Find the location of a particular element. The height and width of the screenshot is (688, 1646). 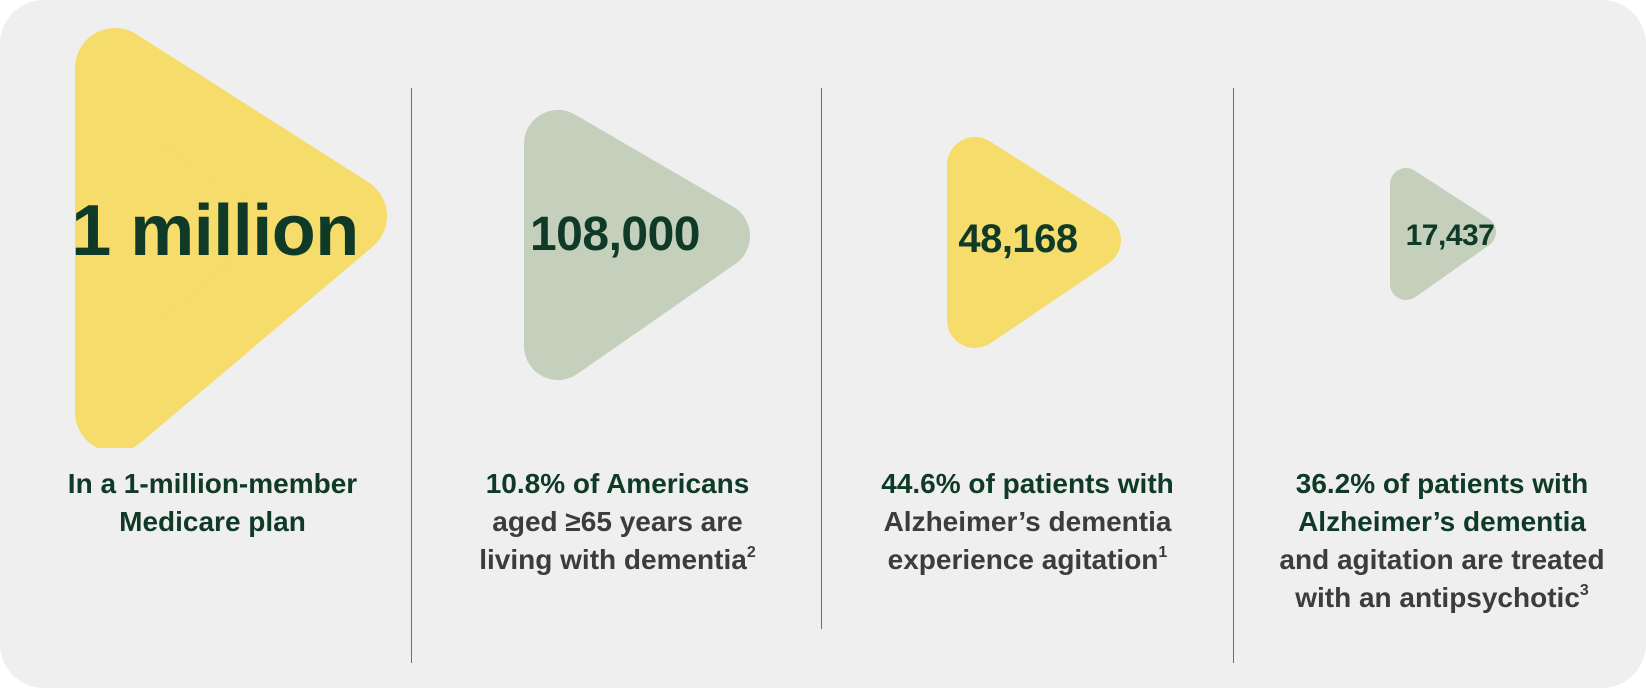

caption-text: living with dementia is located at coordinates (613, 559).